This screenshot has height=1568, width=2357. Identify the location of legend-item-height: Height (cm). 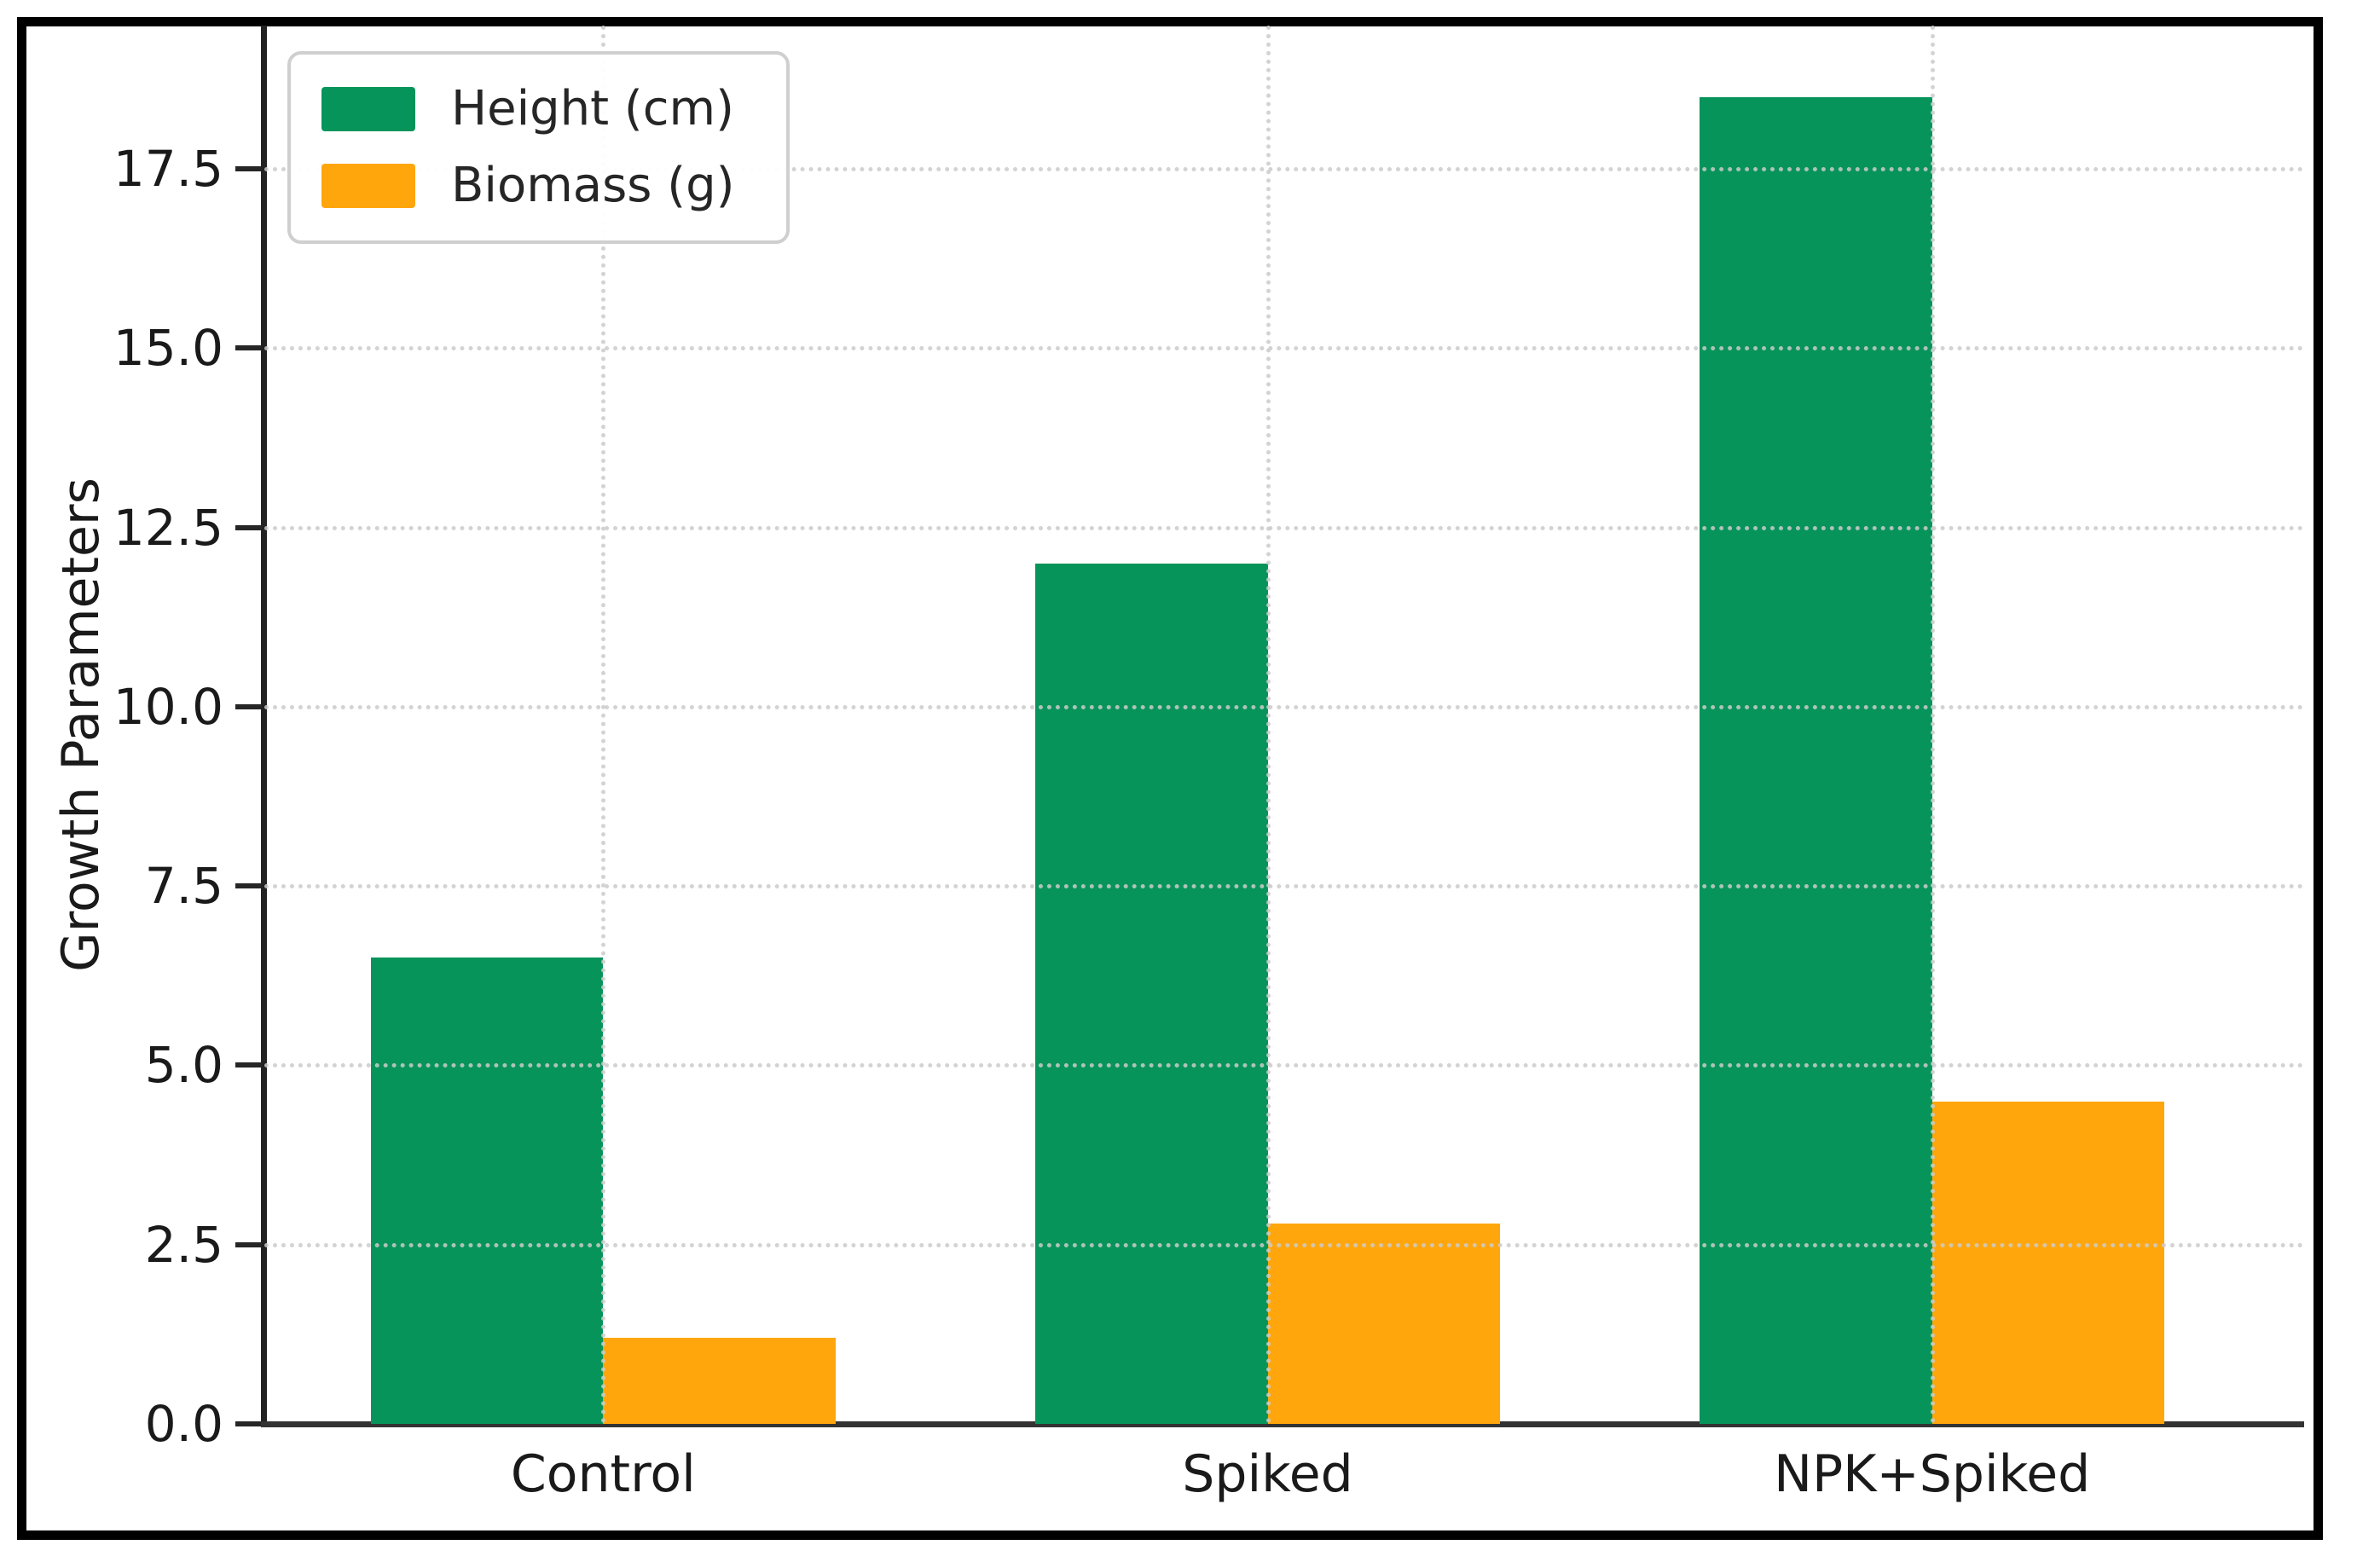
(528, 110).